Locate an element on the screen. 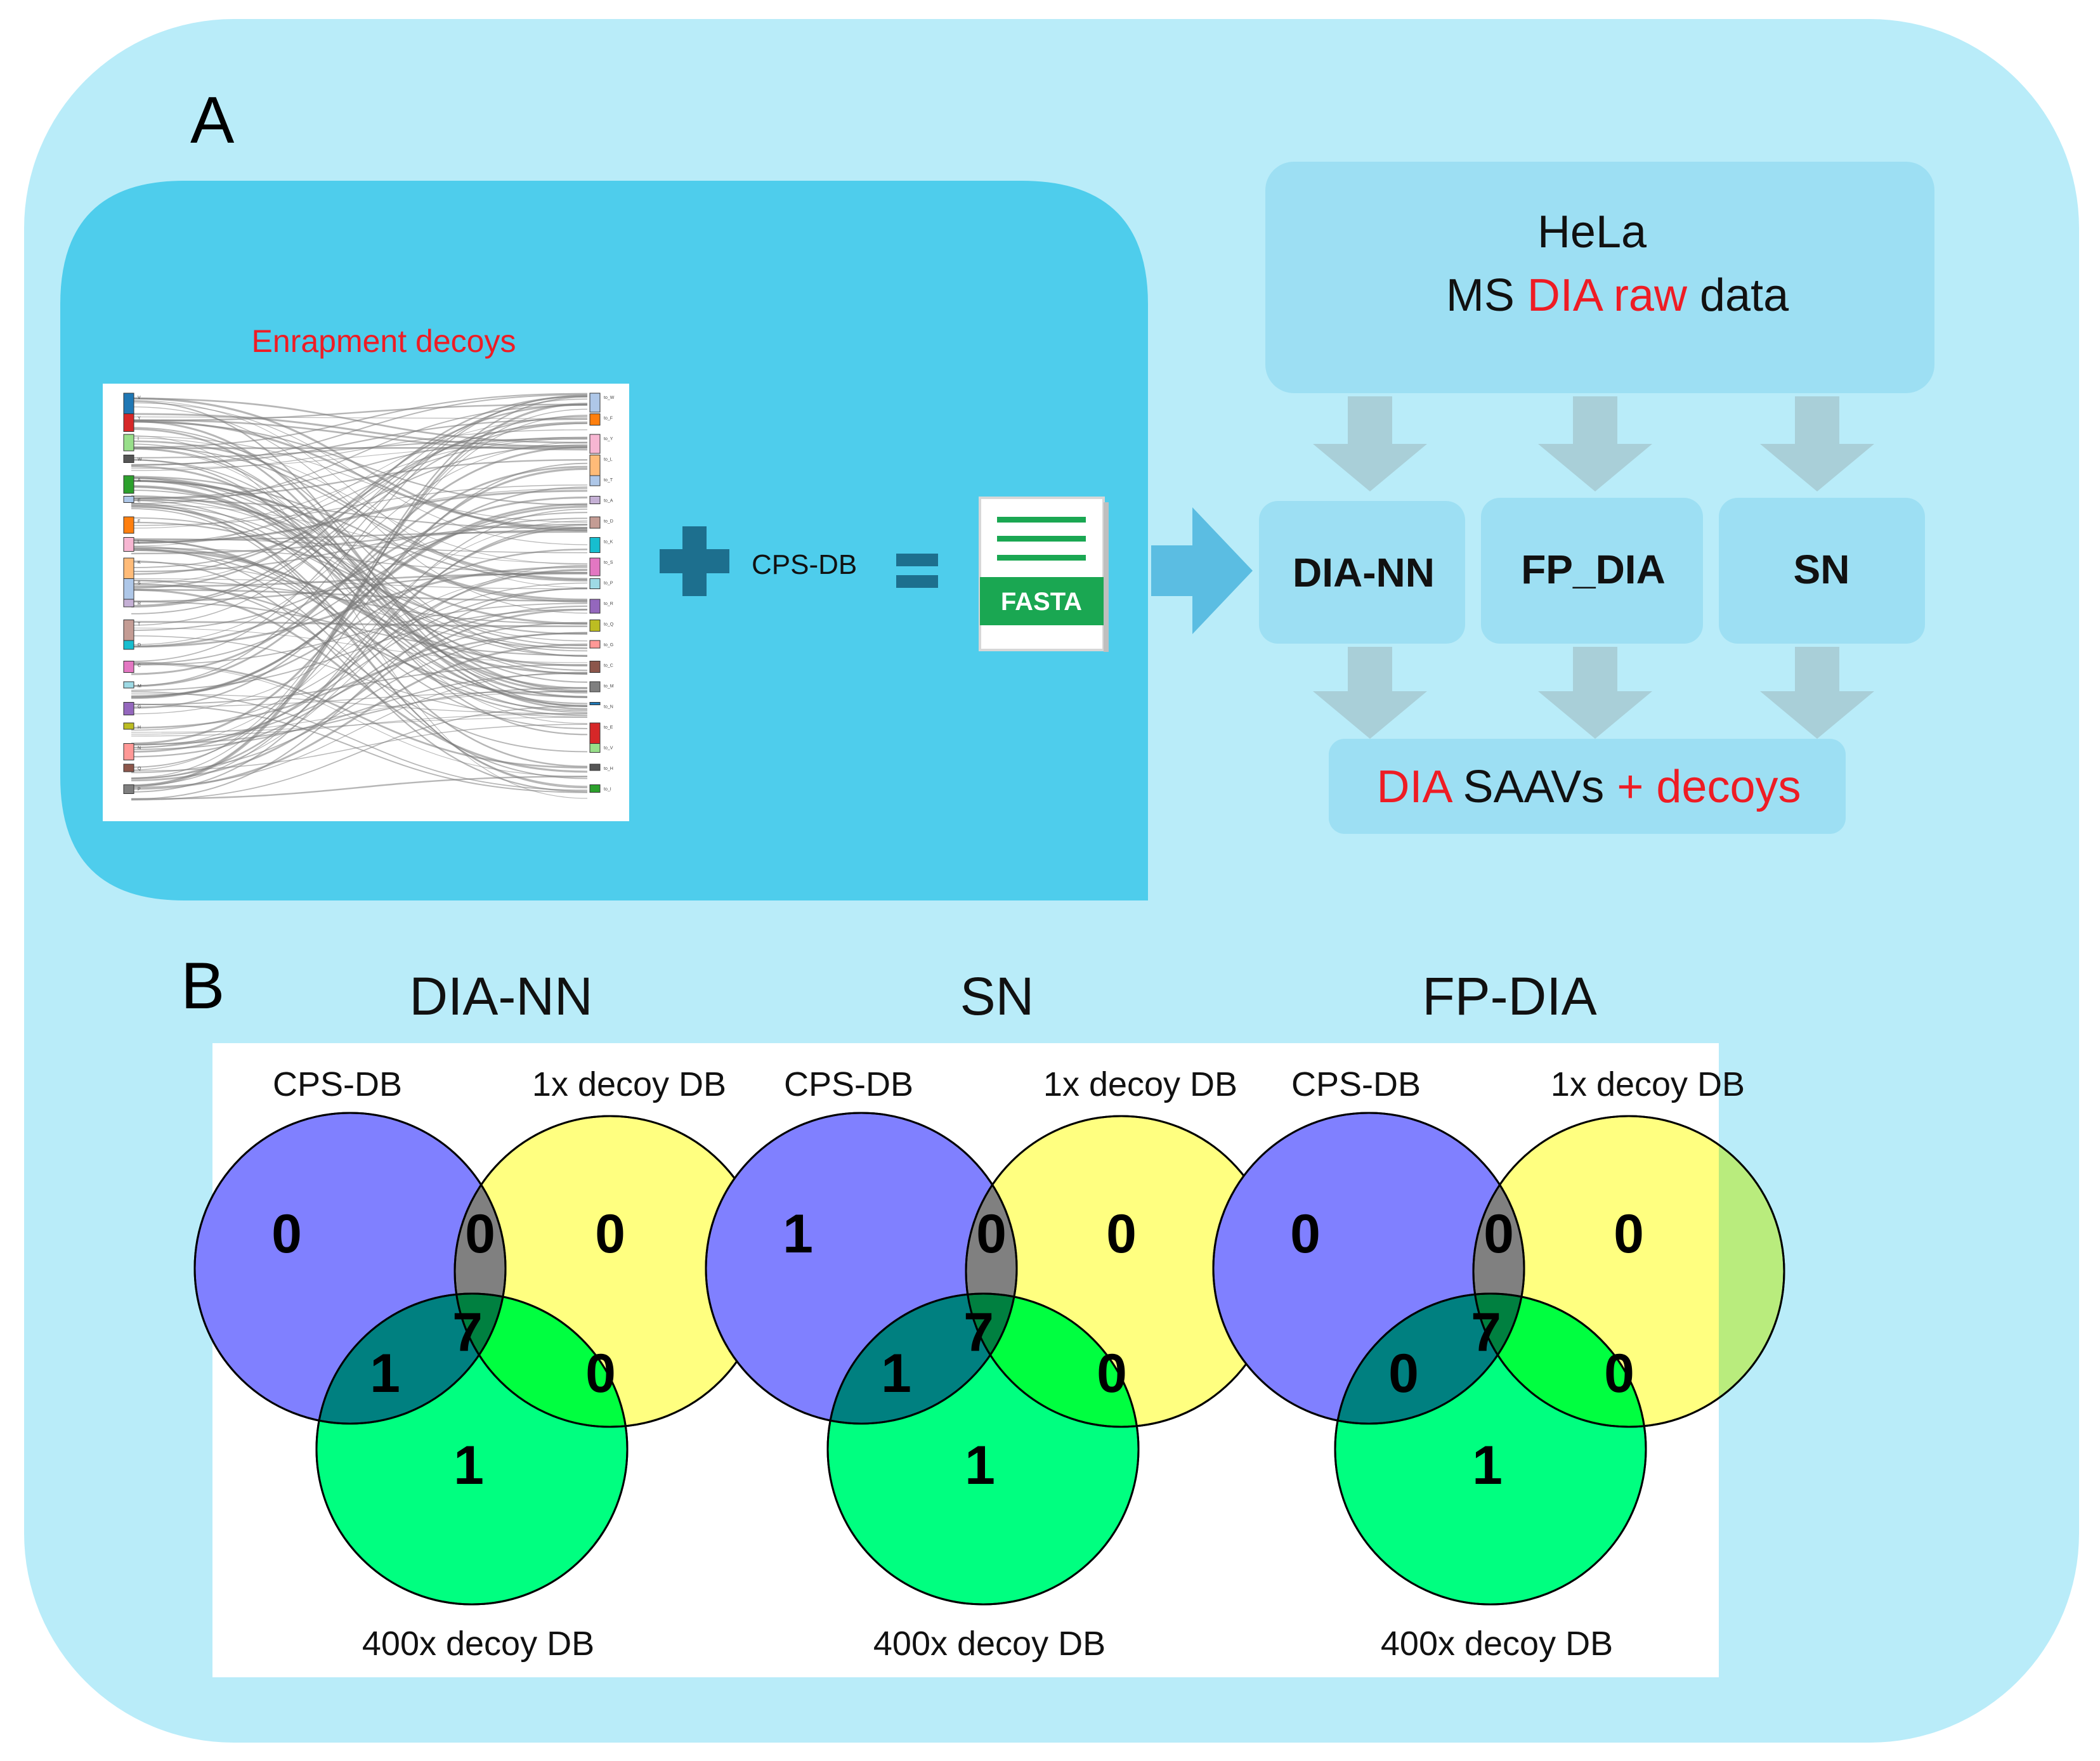  sankey-label-right: to_Y is located at coordinates (608, 439).